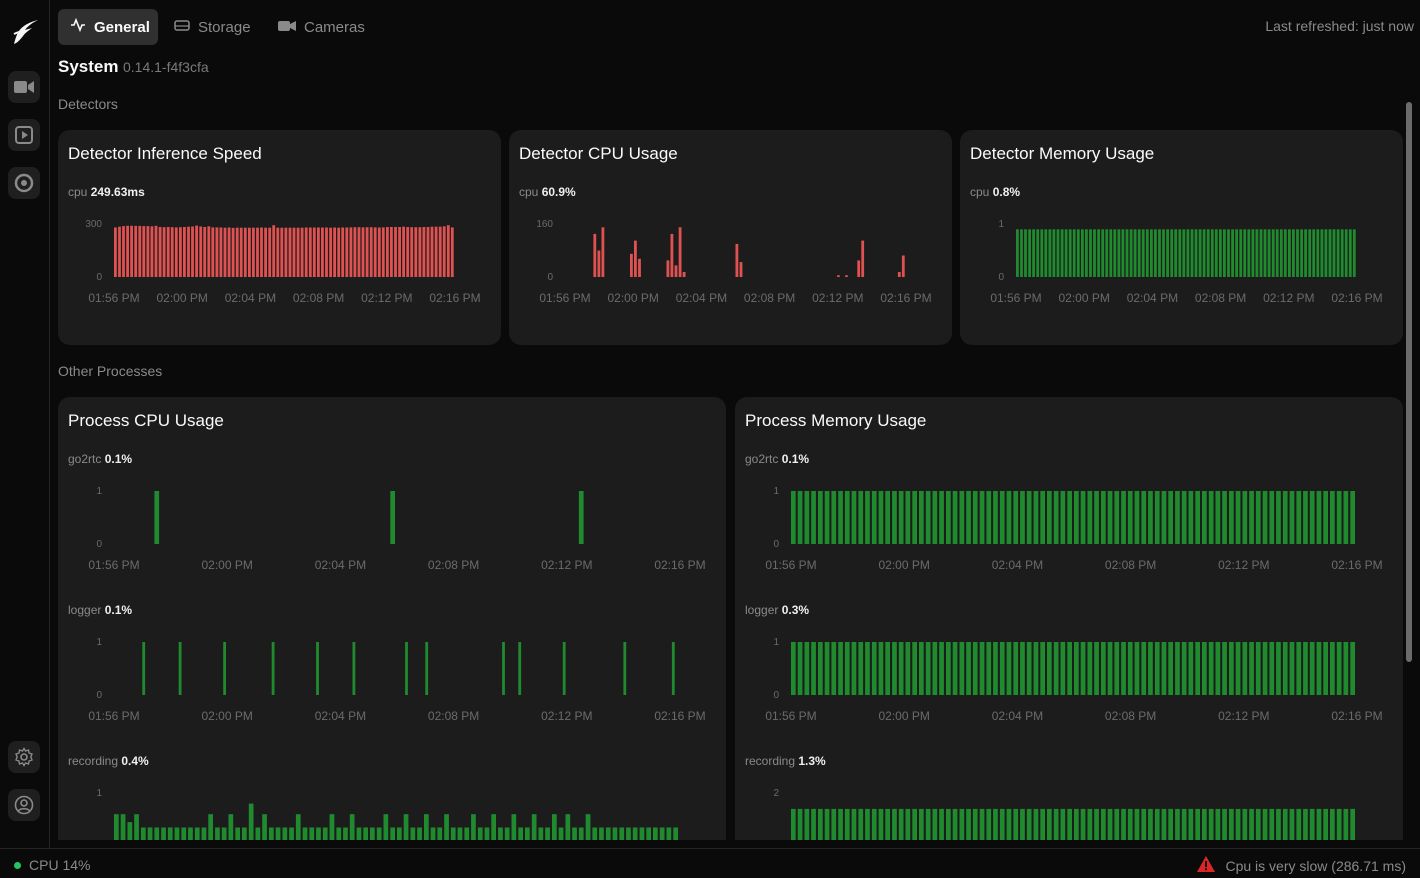 The height and width of the screenshot is (878, 1420). Describe the element at coordinates (995, 192) in the screenshot. I see `metric-label: cpu 0.8%` at that location.